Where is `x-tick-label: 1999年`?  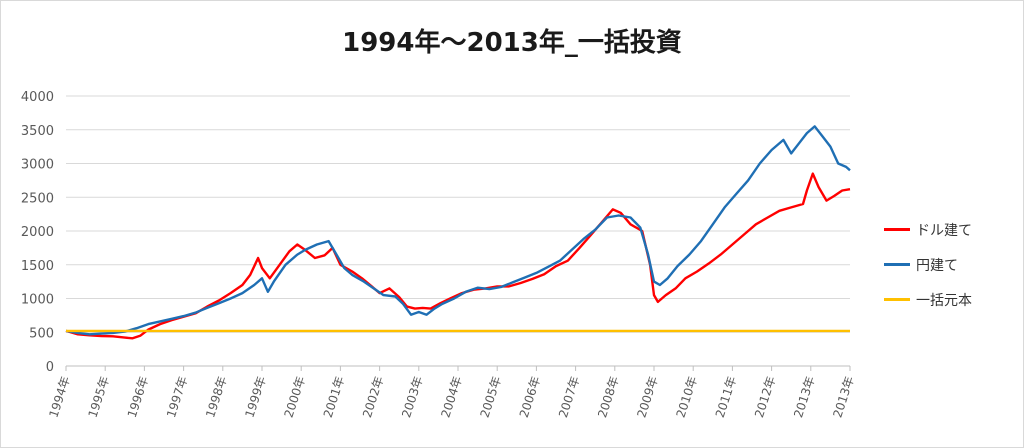
x-tick-label: 1999年 is located at coordinates (255, 397).